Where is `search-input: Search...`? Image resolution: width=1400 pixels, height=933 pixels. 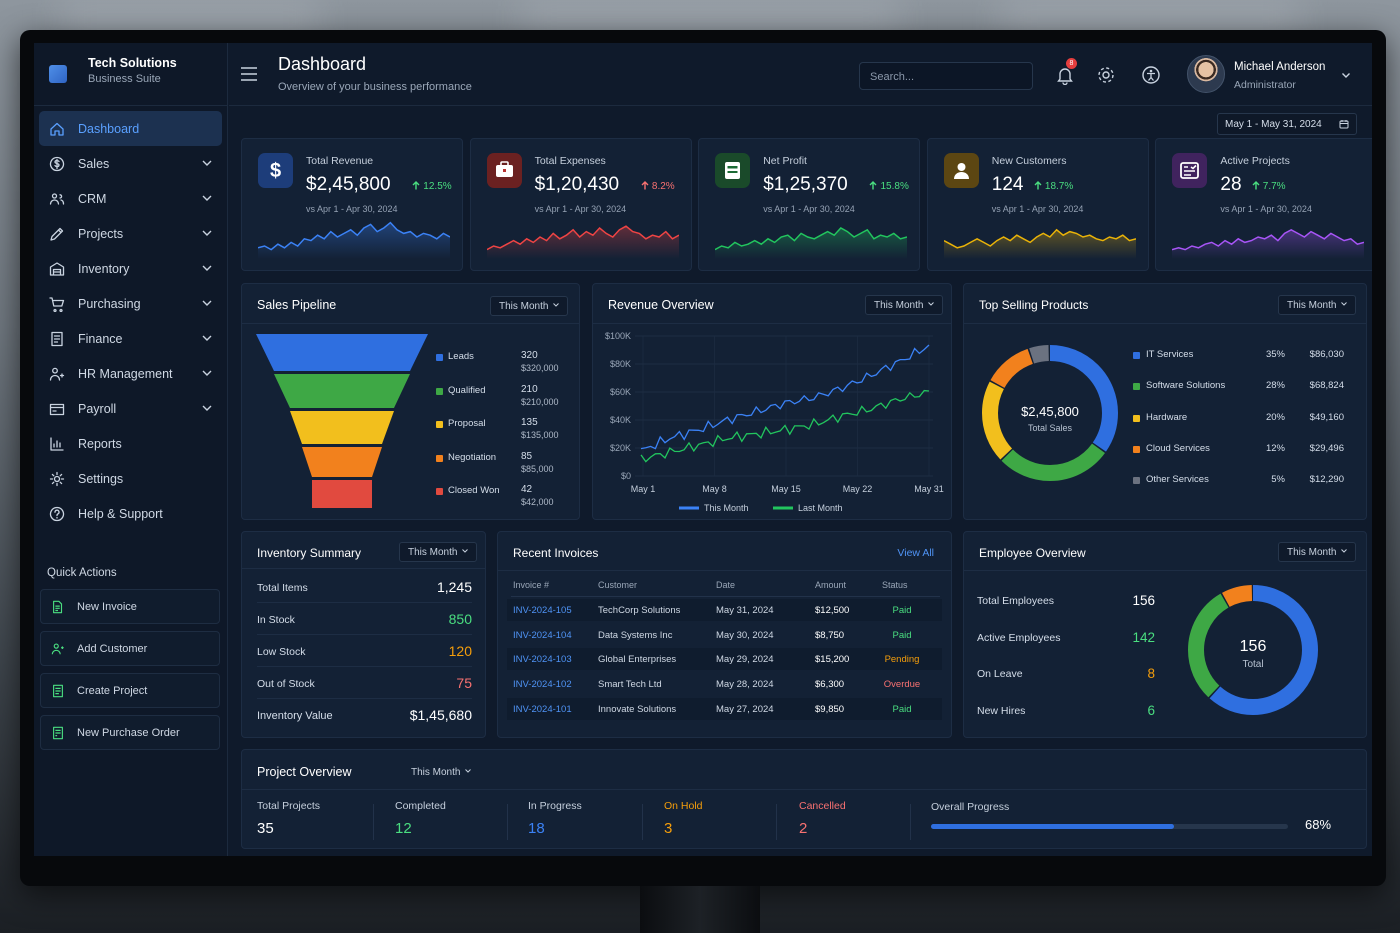 search-input: Search... is located at coordinates (946, 76).